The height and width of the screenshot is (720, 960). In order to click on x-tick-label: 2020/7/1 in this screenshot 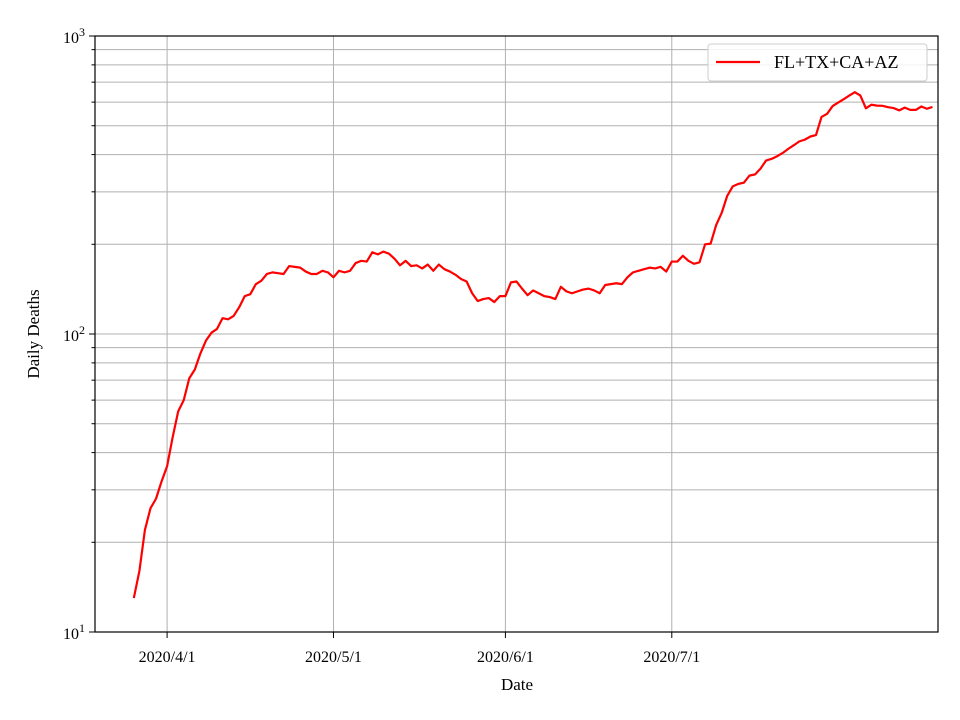, I will do `click(671, 657)`.